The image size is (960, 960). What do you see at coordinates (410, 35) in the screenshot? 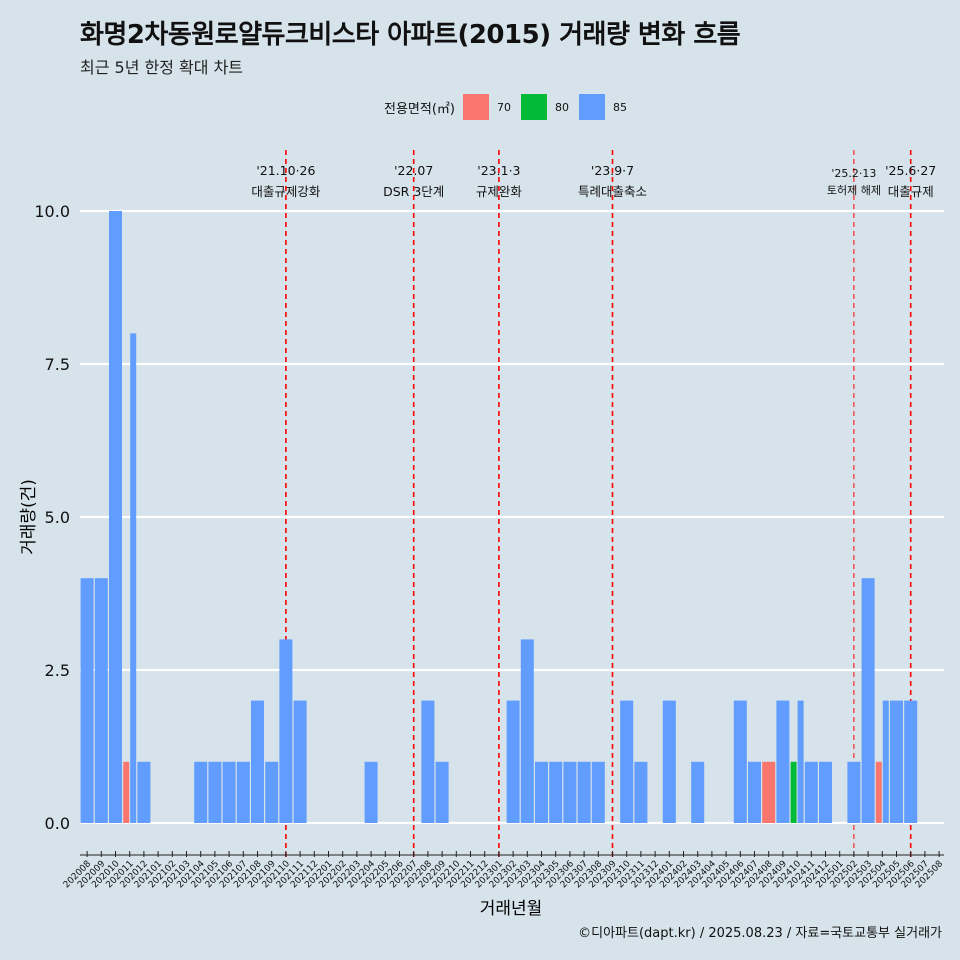
I see `chart-title: 화명2차동원로얄듀크비스타 아파트(2015) 거래량 변화 흐름` at bounding box center [410, 35].